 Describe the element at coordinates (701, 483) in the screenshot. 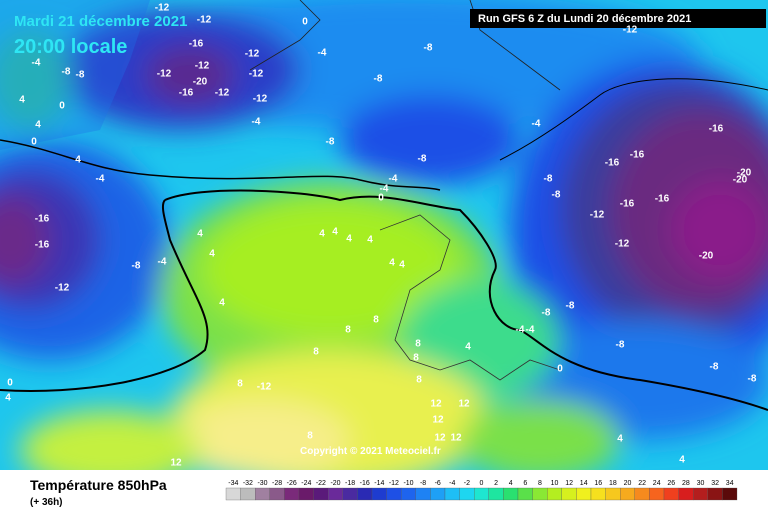

I see `scale-label: 30` at that location.